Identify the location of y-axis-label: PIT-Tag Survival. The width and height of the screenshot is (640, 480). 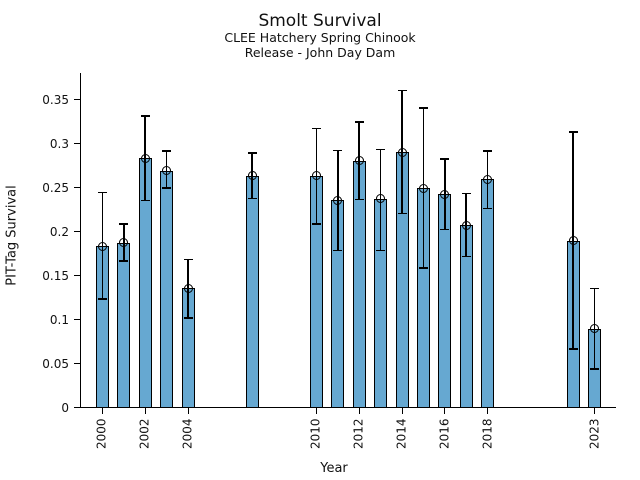
(12, 235).